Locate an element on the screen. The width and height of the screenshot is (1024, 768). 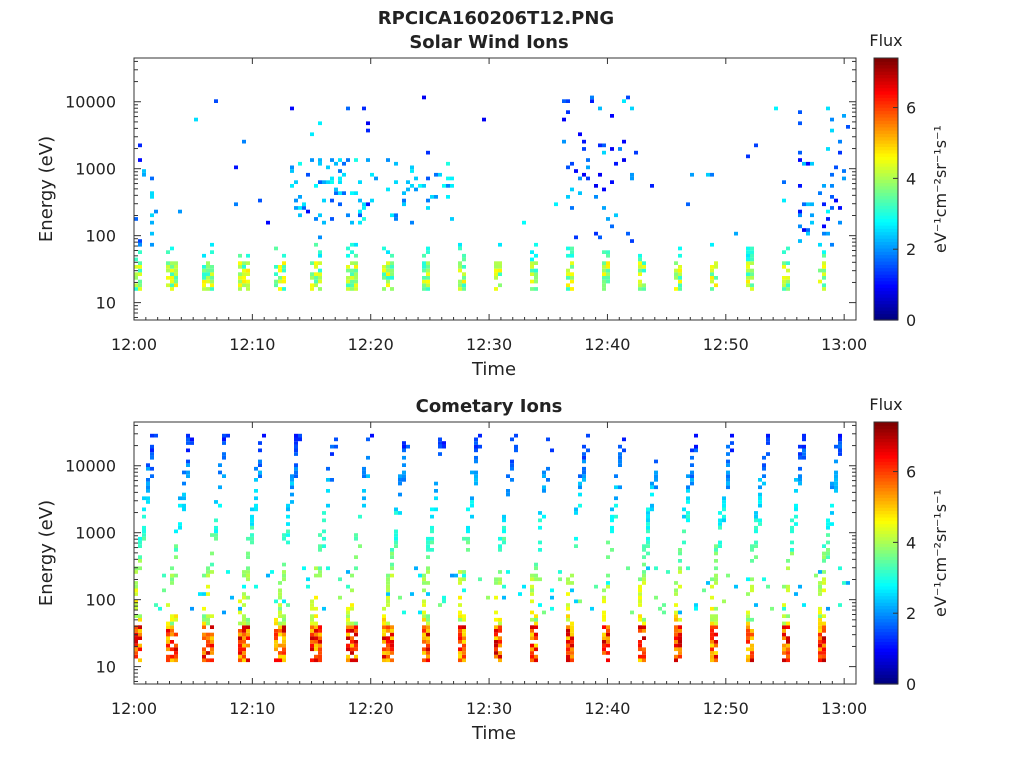
colorbar-label: eV⁻¹cm⁻²sr⁻¹s⁻¹ is located at coordinates (940, 553).